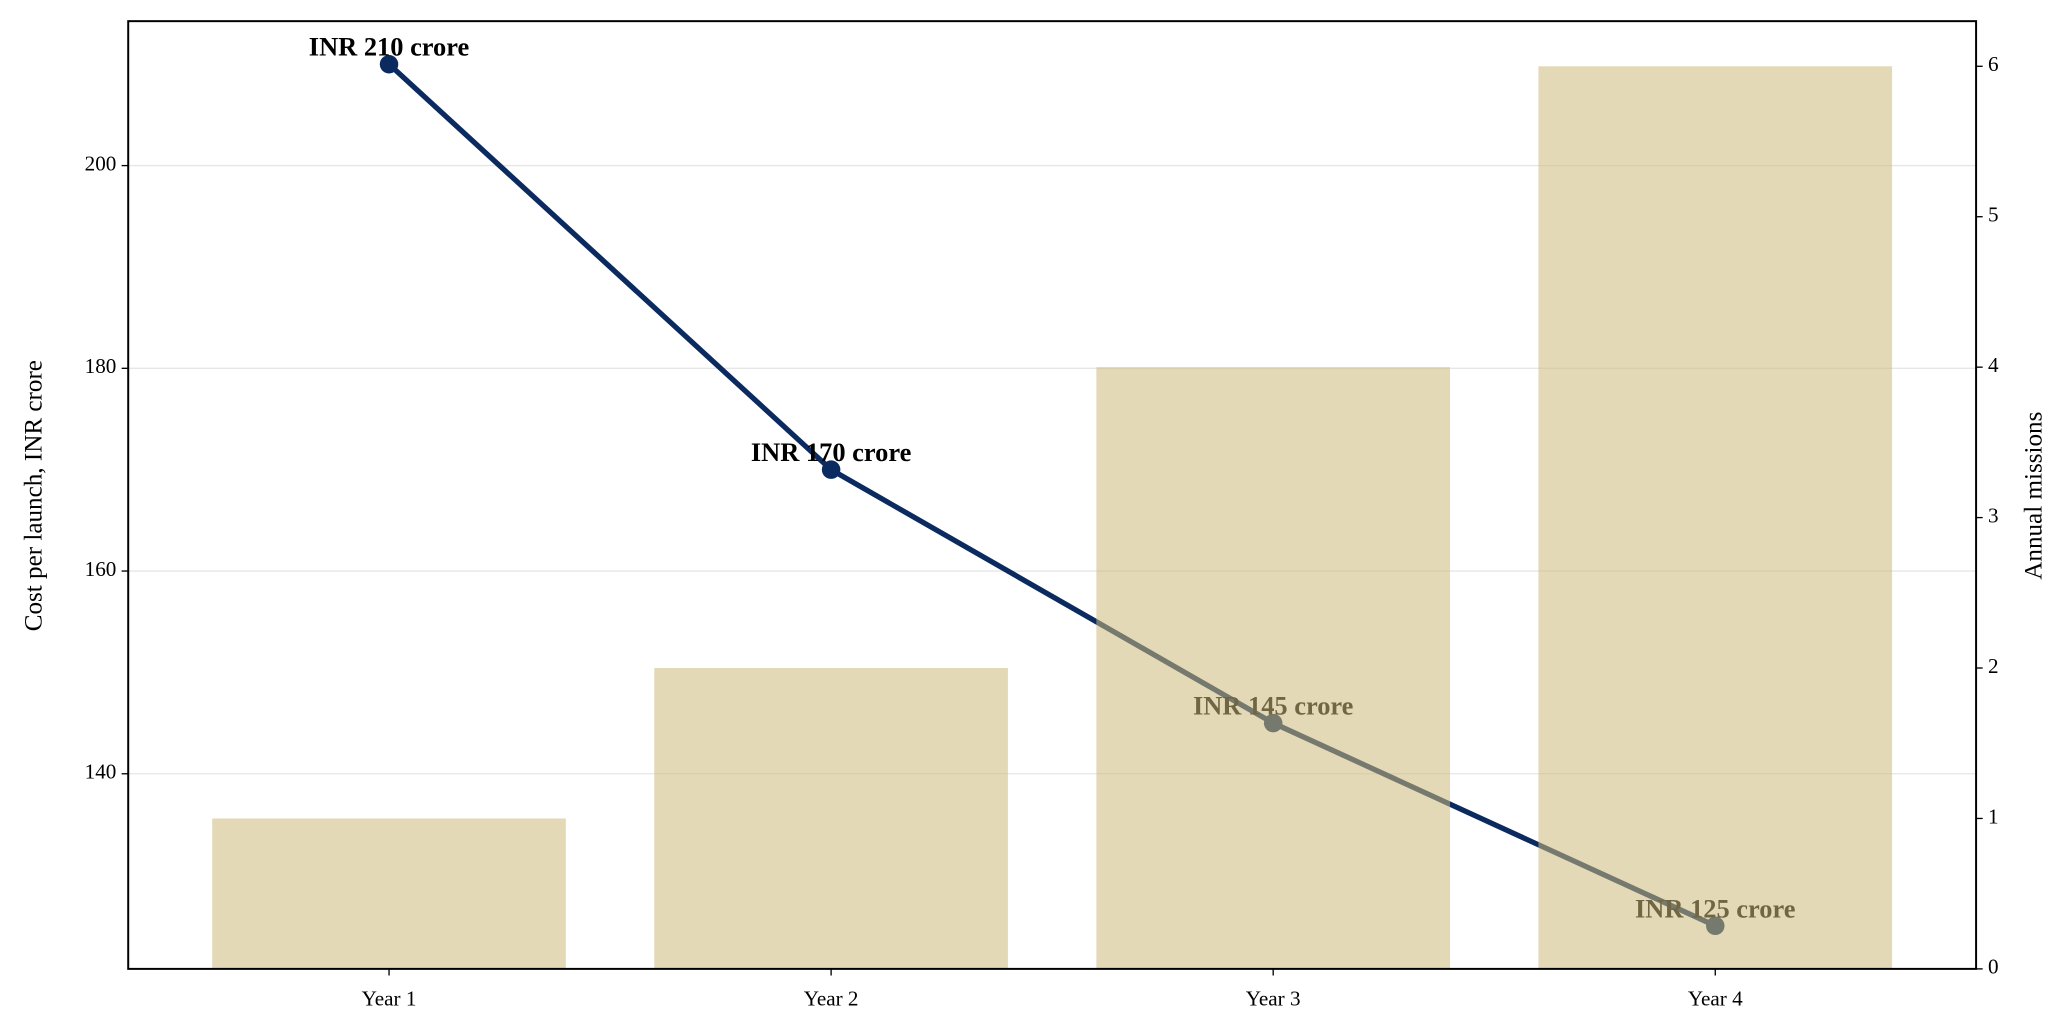 This screenshot has height=1033, width=2062. Describe the element at coordinates (1273, 998) in the screenshot. I see `x-tick-label: Year 3` at that location.